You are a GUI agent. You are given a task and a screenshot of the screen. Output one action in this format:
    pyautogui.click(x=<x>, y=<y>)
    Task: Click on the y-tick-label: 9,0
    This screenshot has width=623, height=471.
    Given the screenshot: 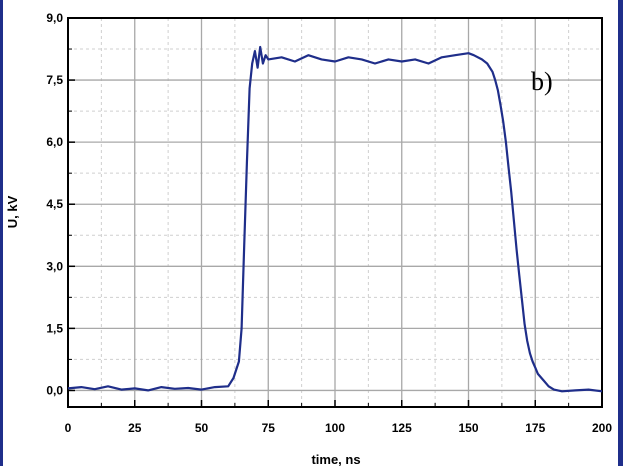 What is the action you would take?
    pyautogui.click(x=54, y=18)
    